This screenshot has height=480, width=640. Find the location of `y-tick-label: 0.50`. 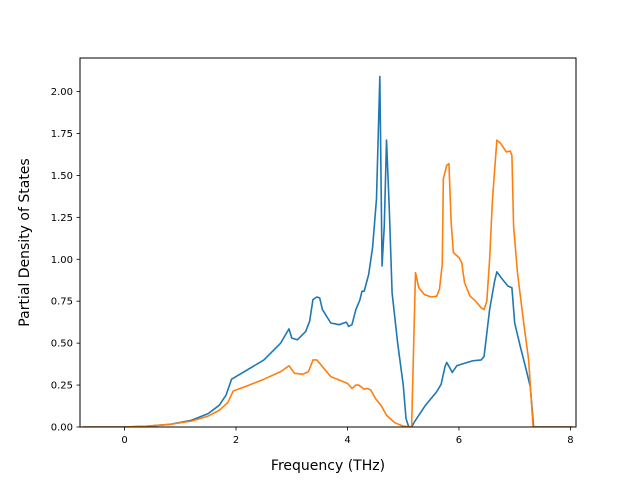

y-tick-label: 0.50 is located at coordinates (62, 344).